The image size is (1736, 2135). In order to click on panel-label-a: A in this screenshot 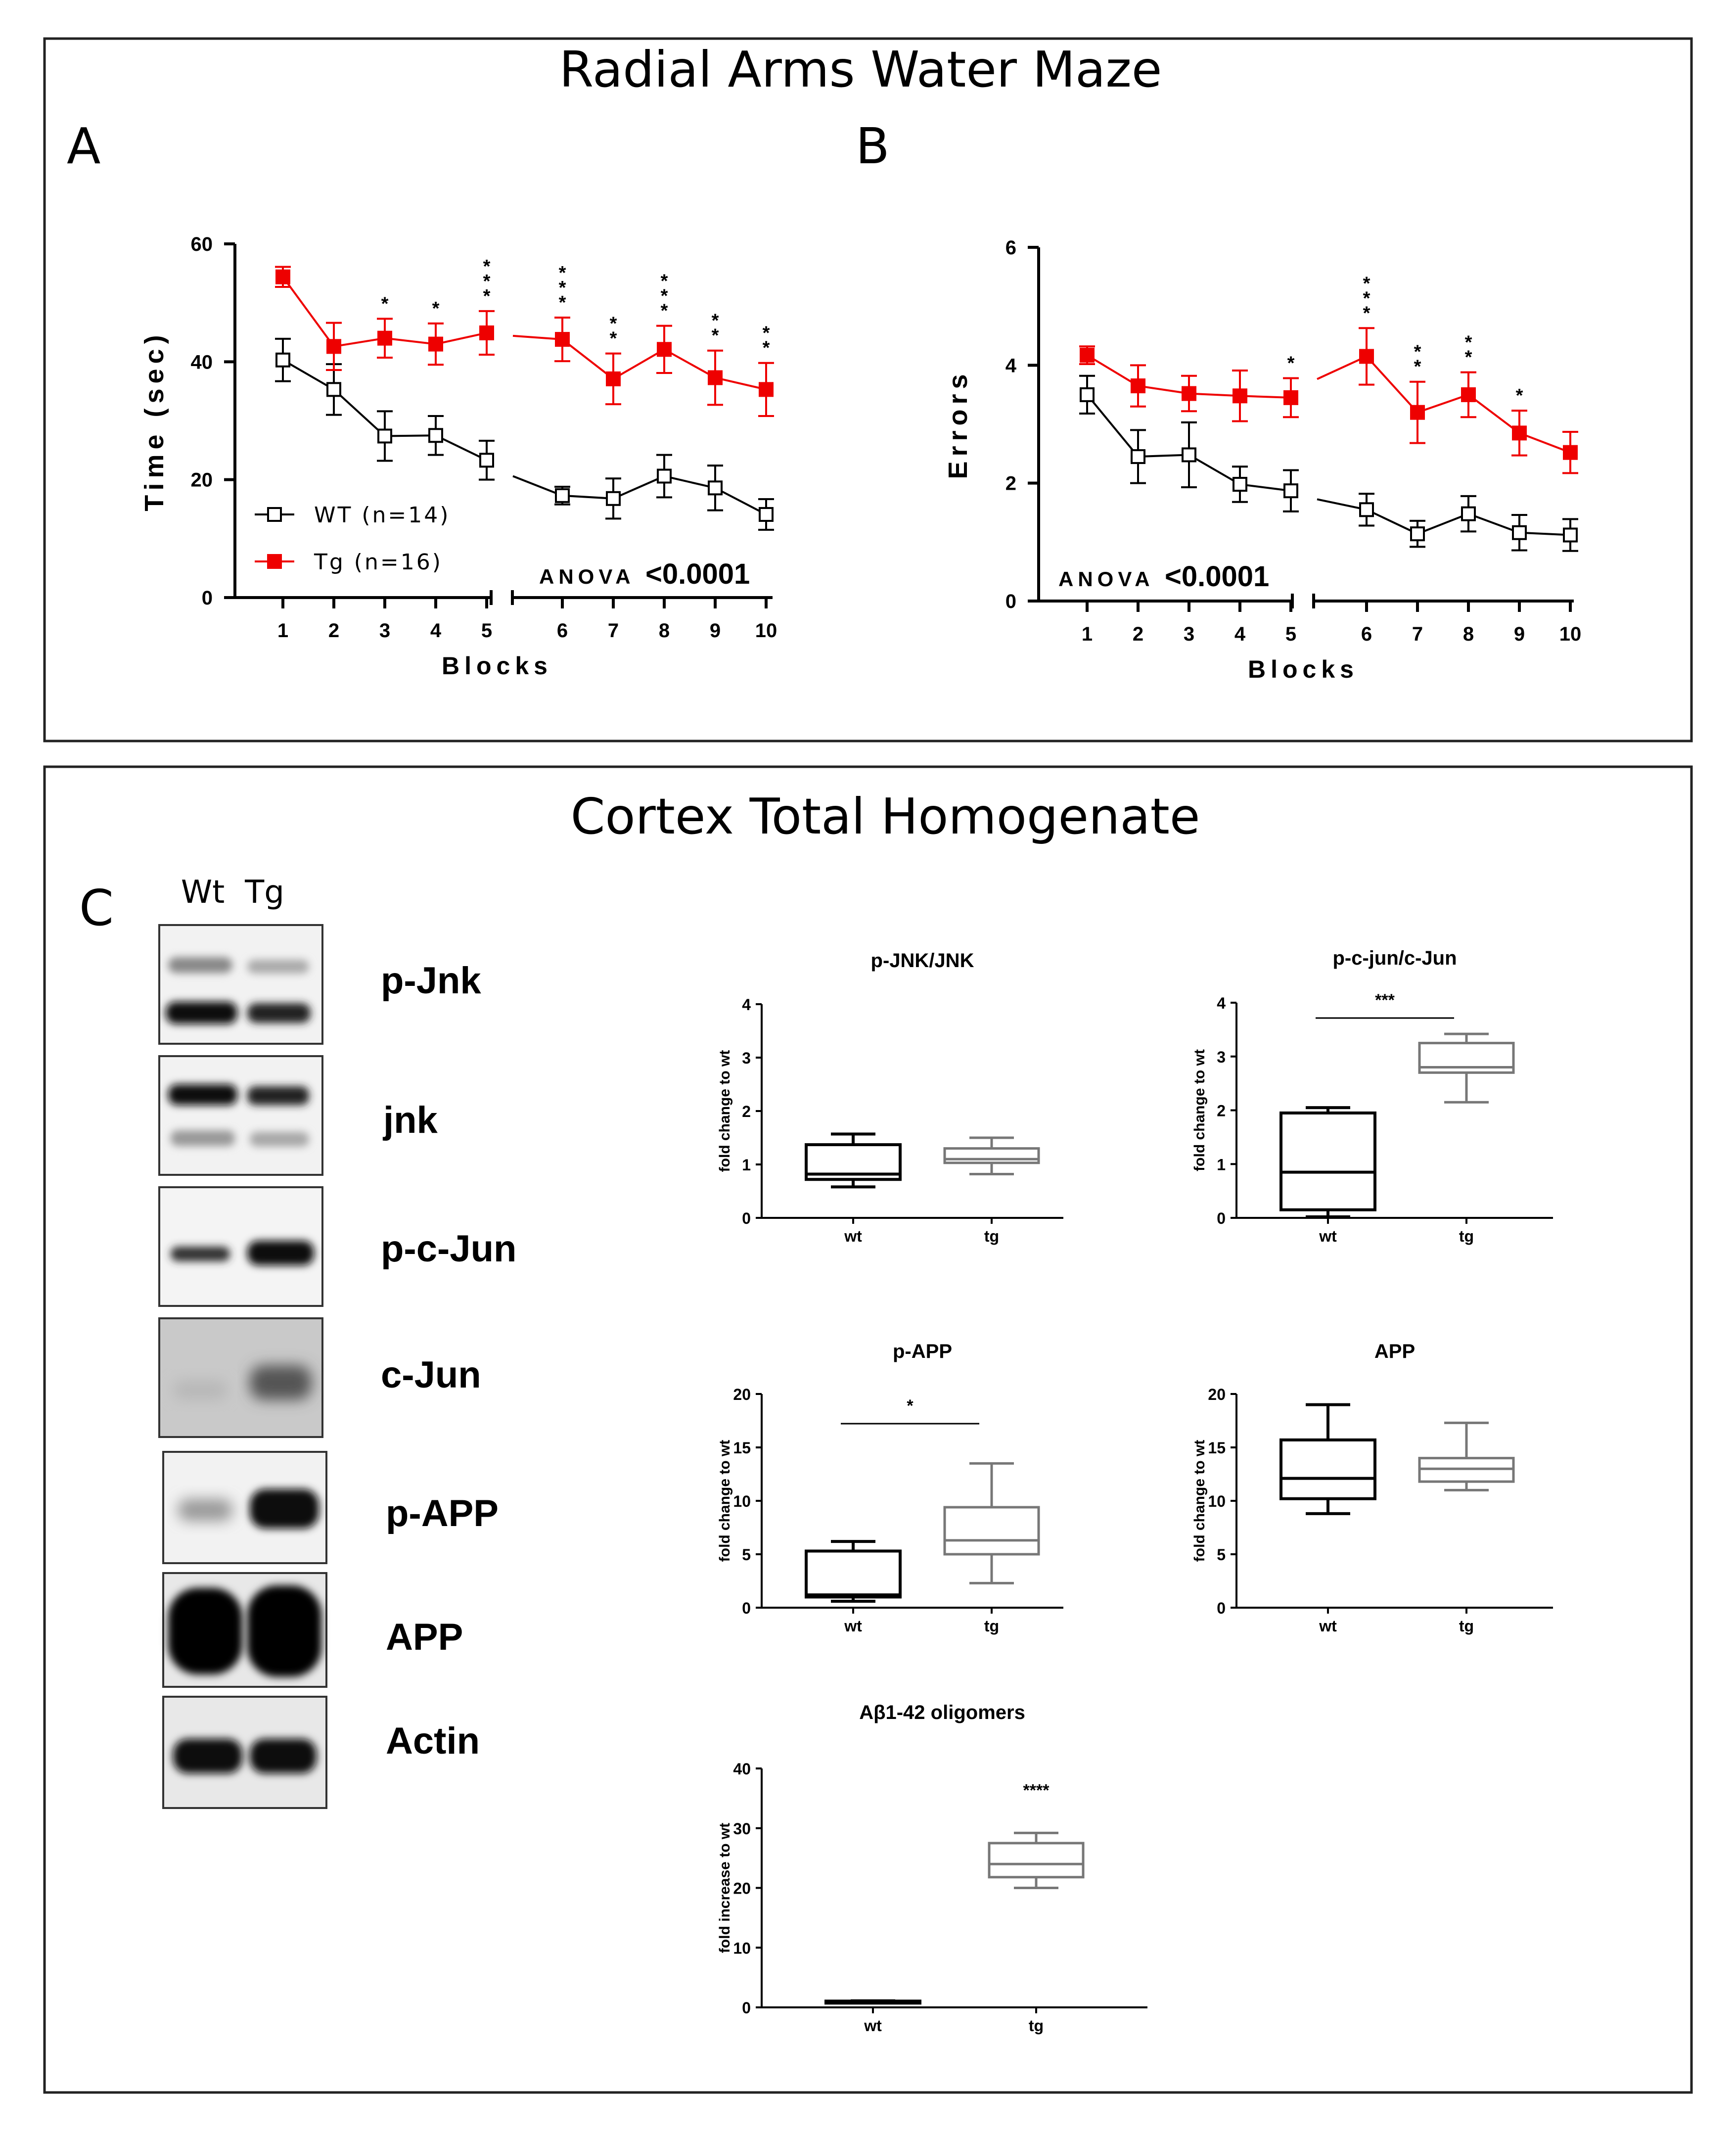, I will do `click(83, 146)`.